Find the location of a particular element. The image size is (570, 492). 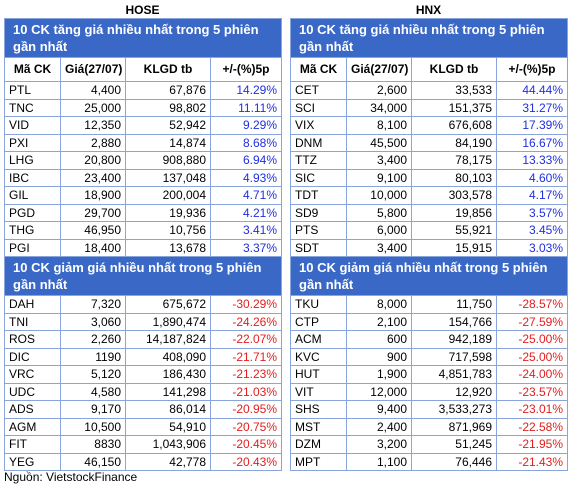

data-row: YEG 46,150 42,778 -20.43% is located at coordinates (143, 461).